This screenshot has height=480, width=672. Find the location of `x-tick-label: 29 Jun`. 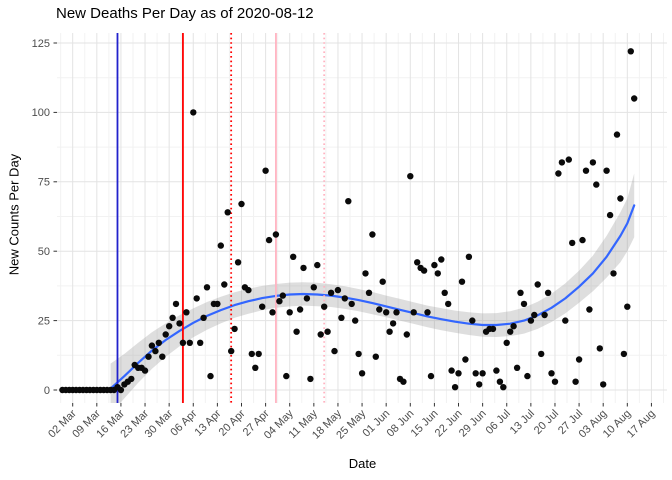

x-tick-label: 29 Jun is located at coordinates (473, 424).